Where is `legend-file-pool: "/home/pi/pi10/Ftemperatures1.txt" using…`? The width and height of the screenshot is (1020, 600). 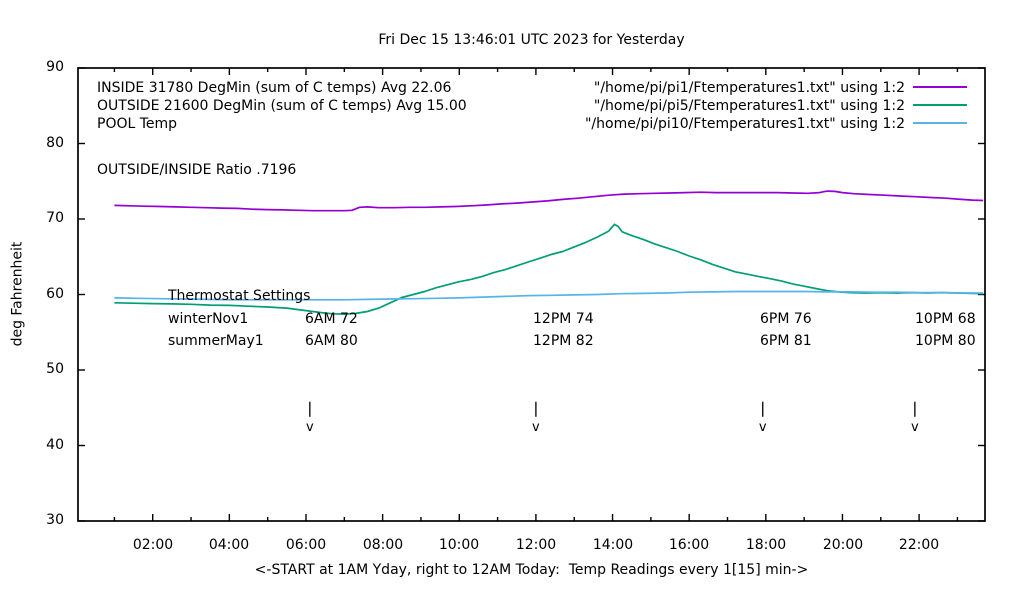 legend-file-pool: "/home/pi/pi10/Ftemperatures1.txt" using… is located at coordinates (744, 124).